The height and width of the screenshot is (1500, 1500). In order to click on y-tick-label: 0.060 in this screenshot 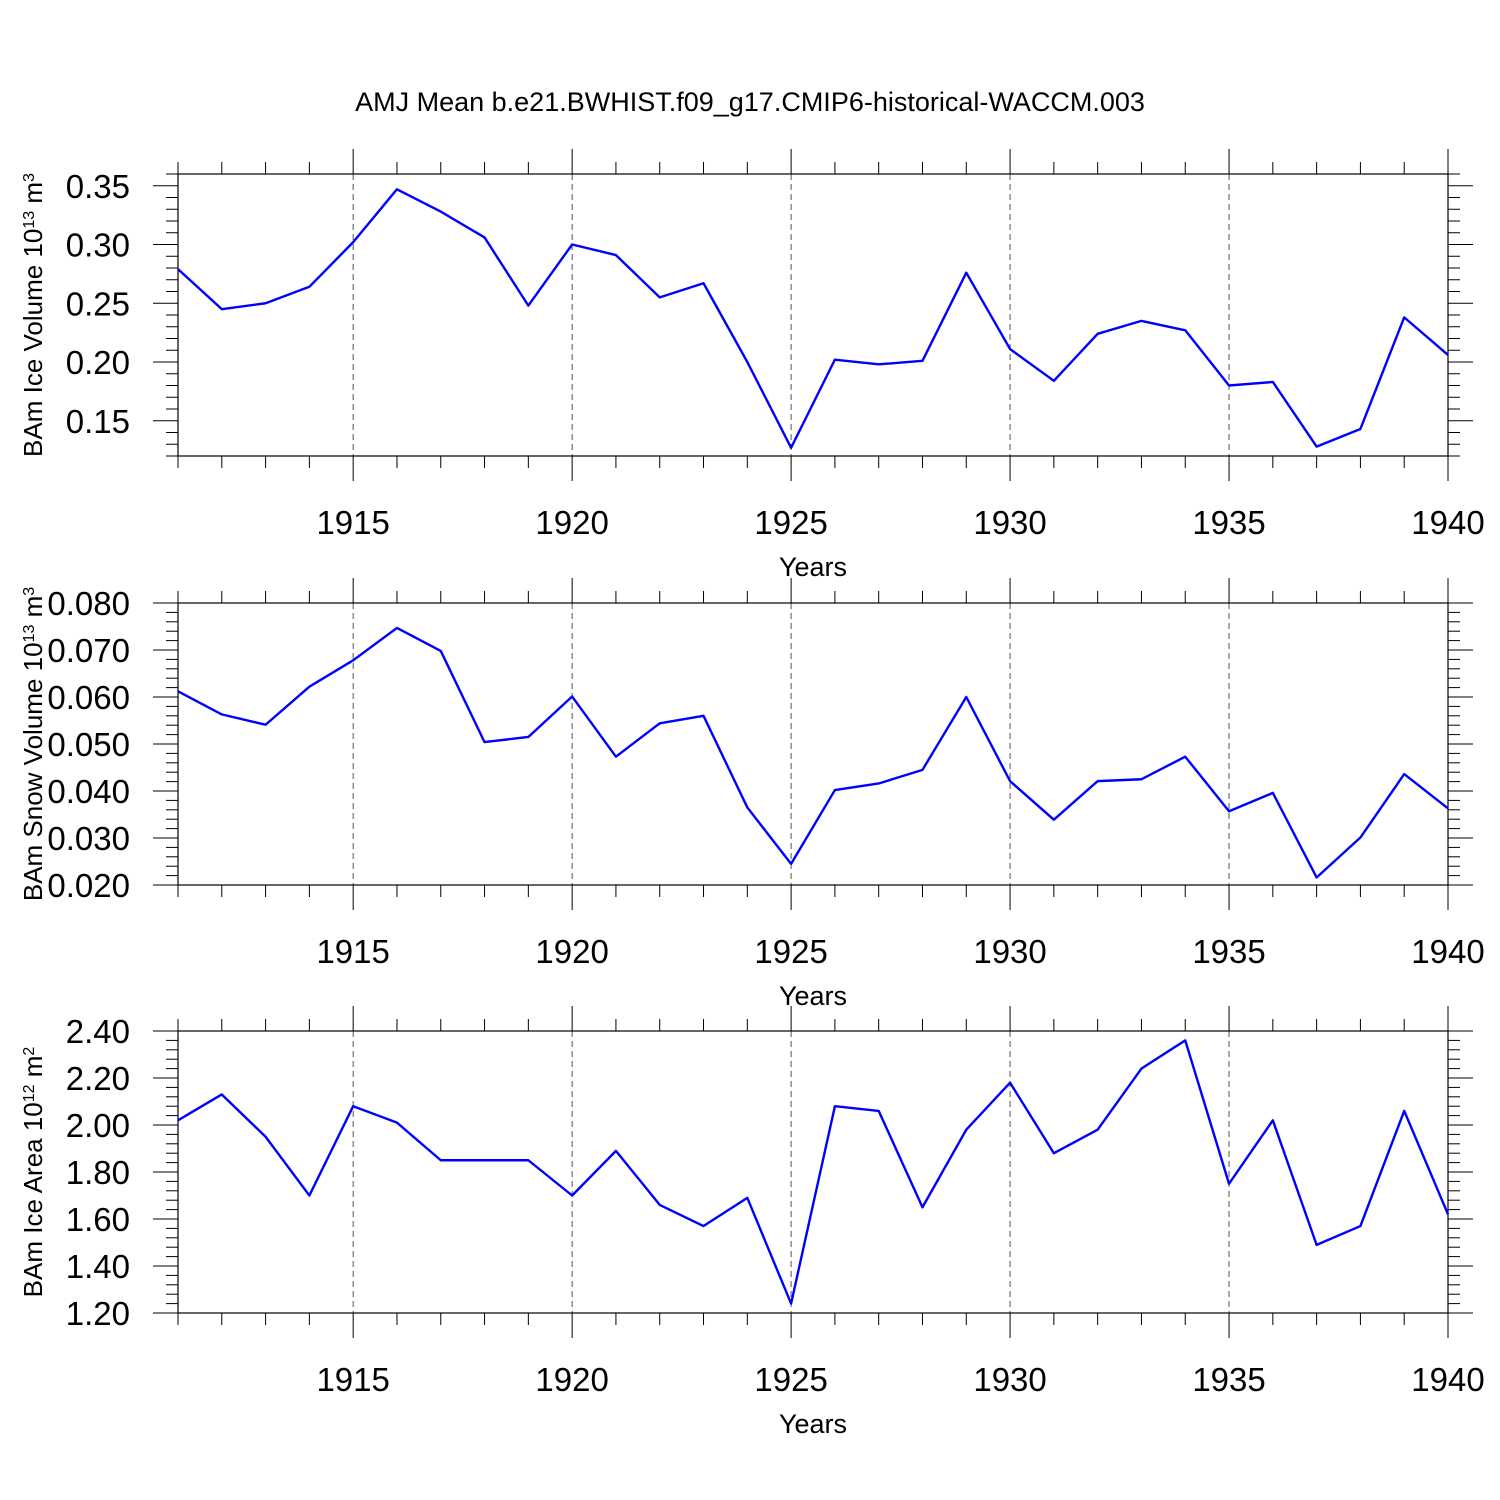, I will do `click(88, 697)`.